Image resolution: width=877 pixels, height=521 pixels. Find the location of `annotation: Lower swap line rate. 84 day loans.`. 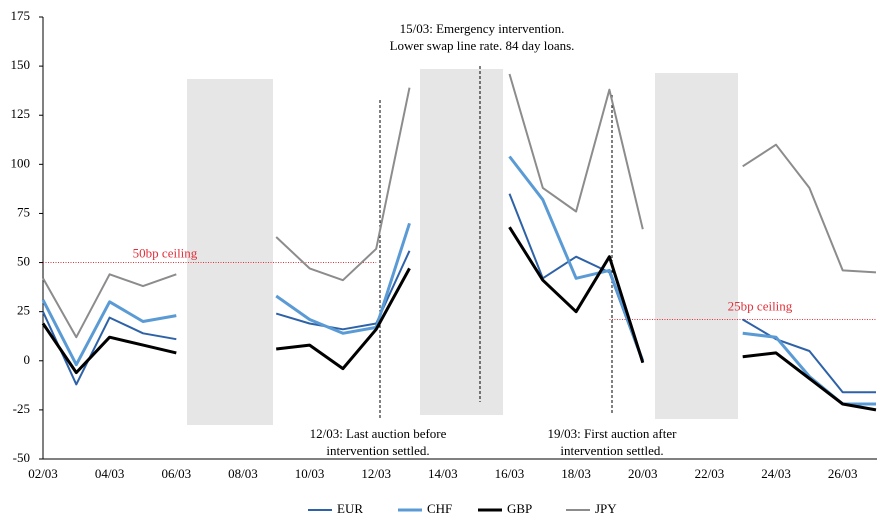

annotation: Lower swap line rate. 84 day loans. is located at coordinates (482, 45).